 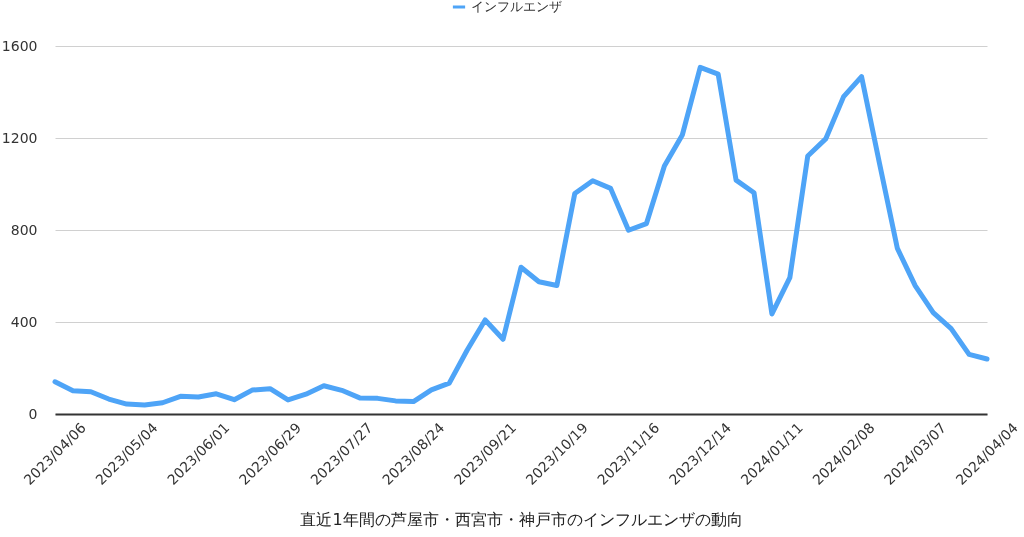 What do you see at coordinates (516, 7) in the screenshot?
I see `legend-label: インフルエンザ` at bounding box center [516, 7].